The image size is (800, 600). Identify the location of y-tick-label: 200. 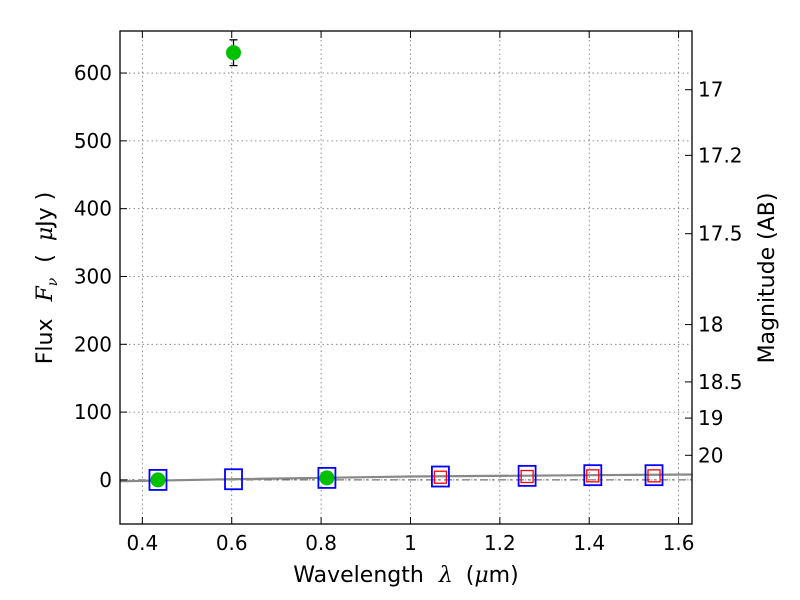
(93, 344).